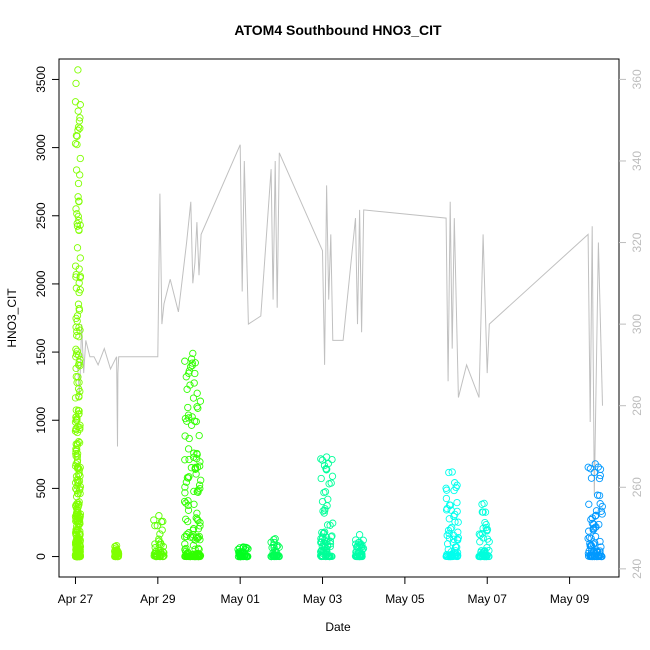  Describe the element at coordinates (637, 569) in the screenshot. I see `y2-tick-label: 240` at that location.